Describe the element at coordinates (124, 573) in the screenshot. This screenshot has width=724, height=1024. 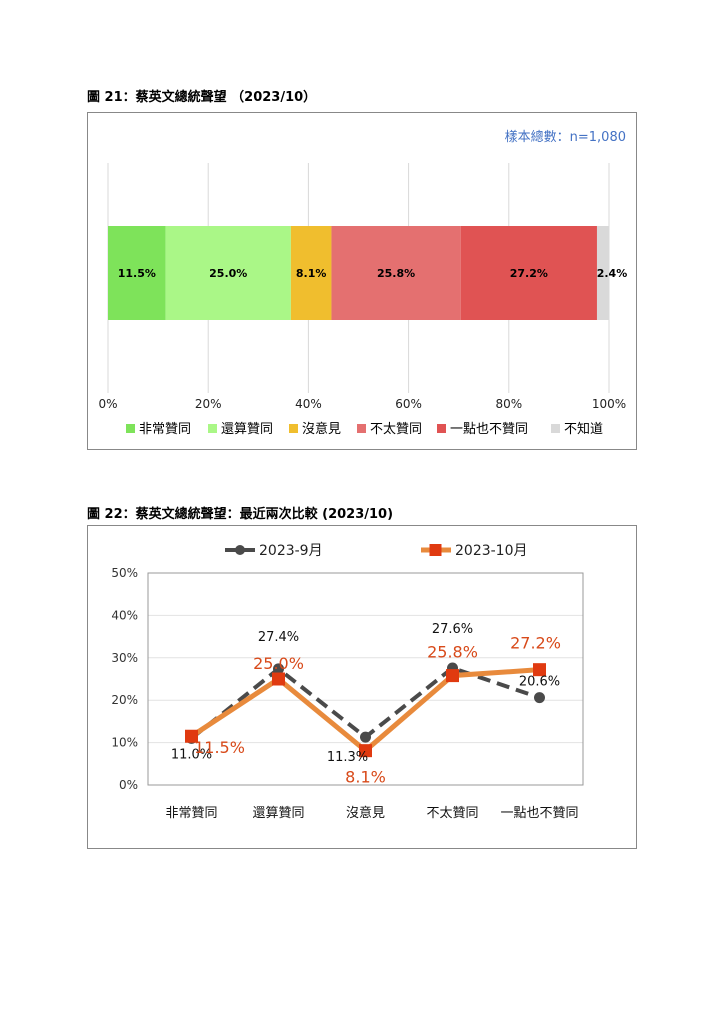
I see `y-tick-label: 50%` at that location.